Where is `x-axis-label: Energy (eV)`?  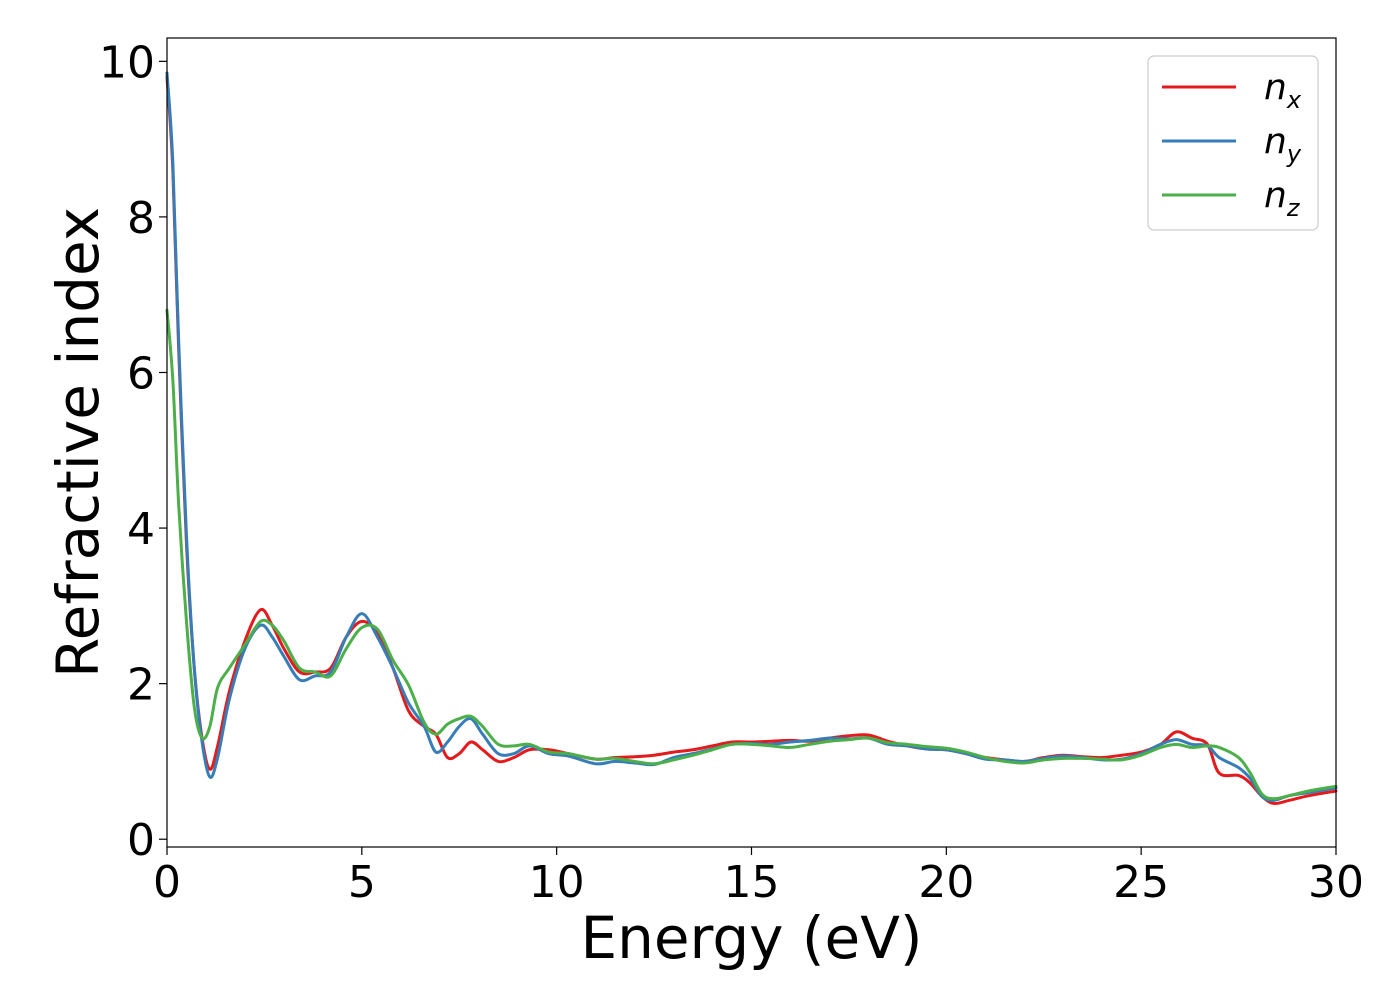
x-axis-label: Energy (eV) is located at coordinates (751, 938).